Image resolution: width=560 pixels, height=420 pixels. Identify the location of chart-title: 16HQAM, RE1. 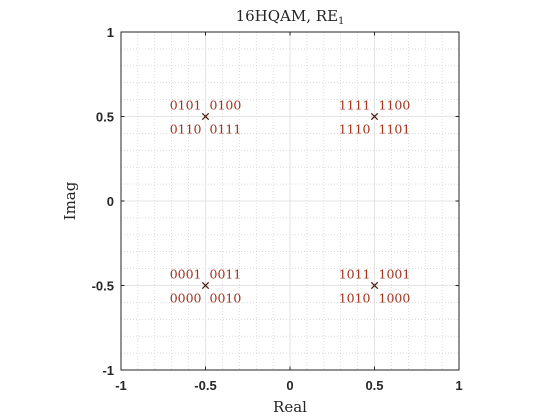
(290, 17).